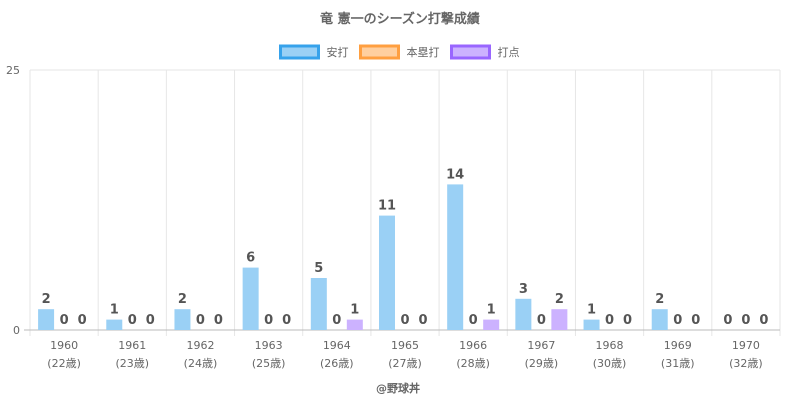 The width and height of the screenshot is (800, 400). What do you see at coordinates (318, 268) in the screenshot?
I see `data-label: 5` at bounding box center [318, 268].